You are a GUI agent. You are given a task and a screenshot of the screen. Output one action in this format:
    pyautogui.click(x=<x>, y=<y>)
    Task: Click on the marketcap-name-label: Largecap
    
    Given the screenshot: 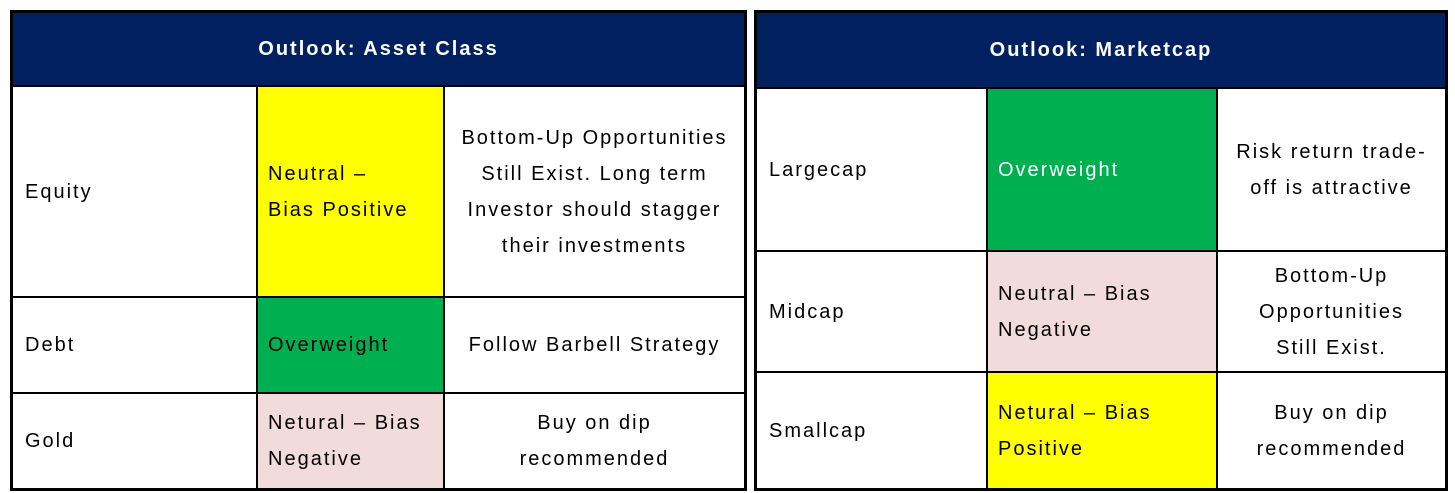 What is the action you would take?
    pyautogui.click(x=819, y=169)
    